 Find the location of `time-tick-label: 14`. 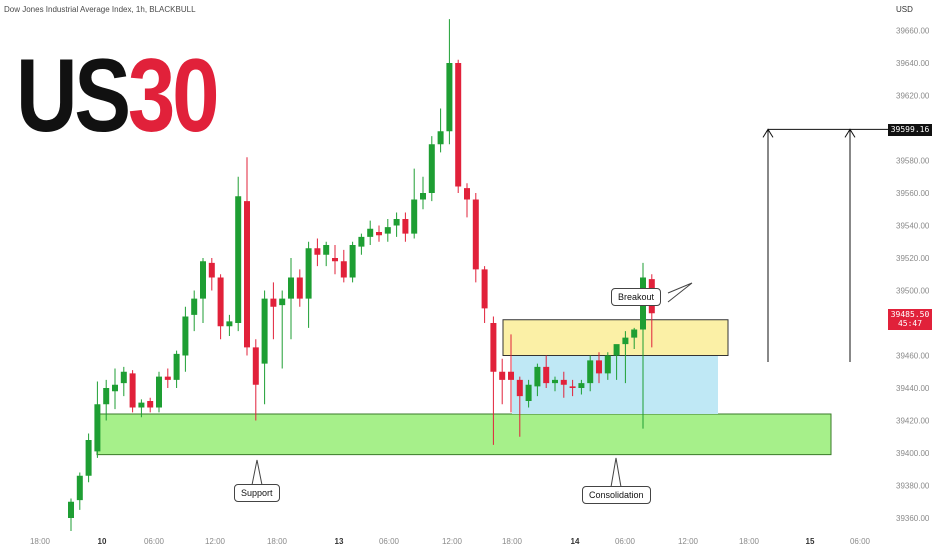

time-tick-label: 14 is located at coordinates (575, 541).